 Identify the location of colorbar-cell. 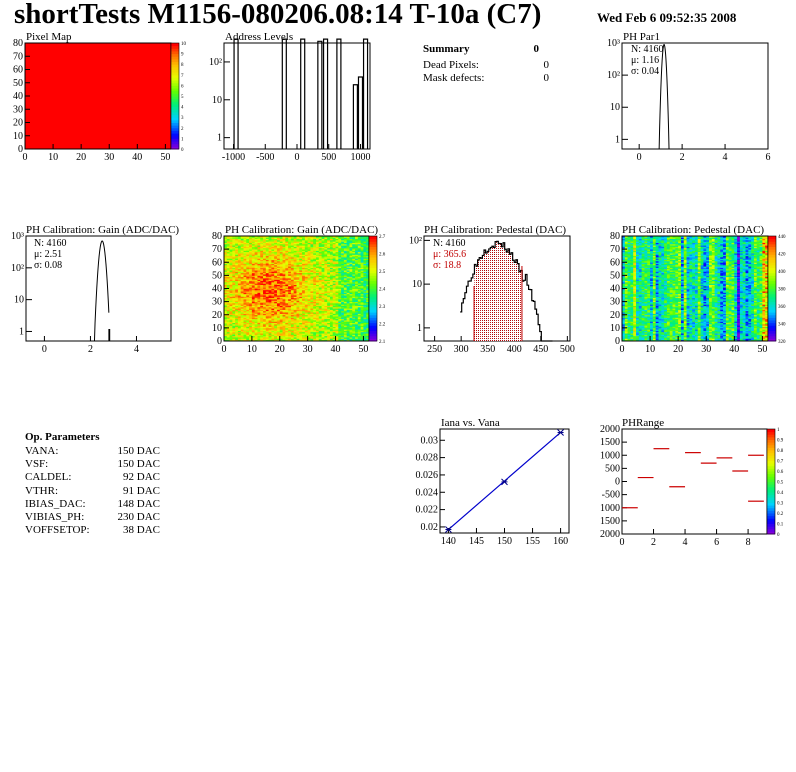
(373, 274).